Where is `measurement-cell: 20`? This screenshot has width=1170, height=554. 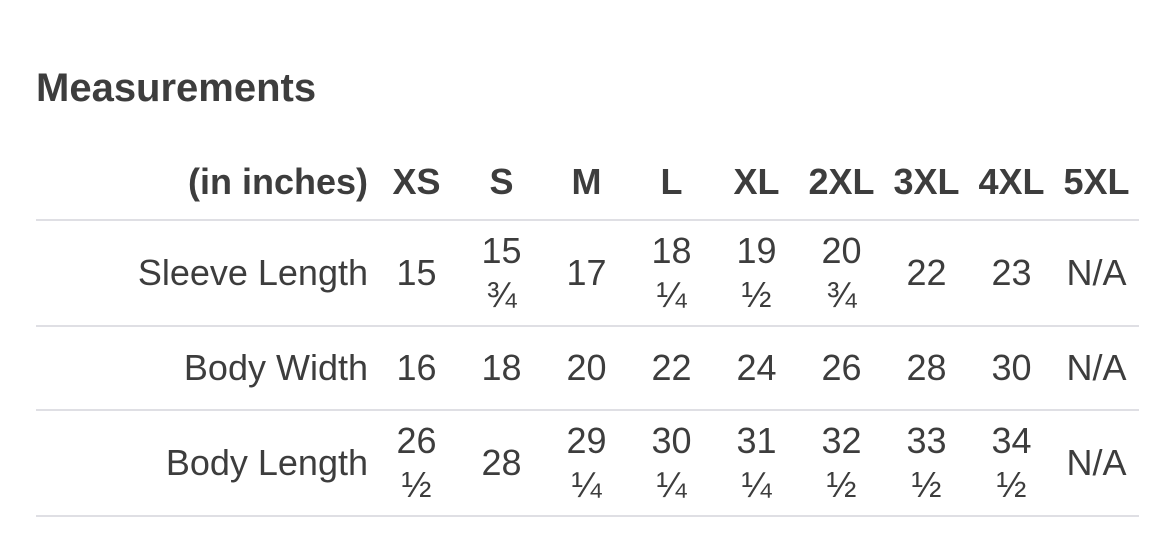
measurement-cell: 20 is located at coordinates (586, 368).